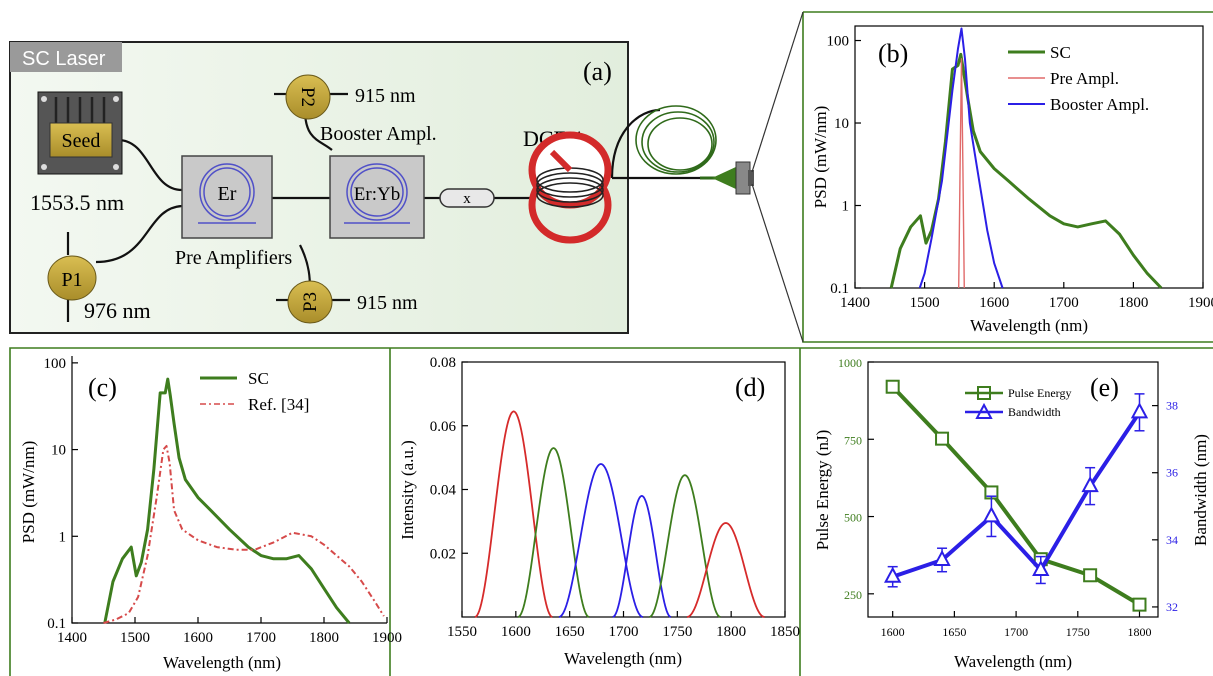 The height and width of the screenshot is (676, 1213). I want to click on p2-label: P2, so click(307, 97).